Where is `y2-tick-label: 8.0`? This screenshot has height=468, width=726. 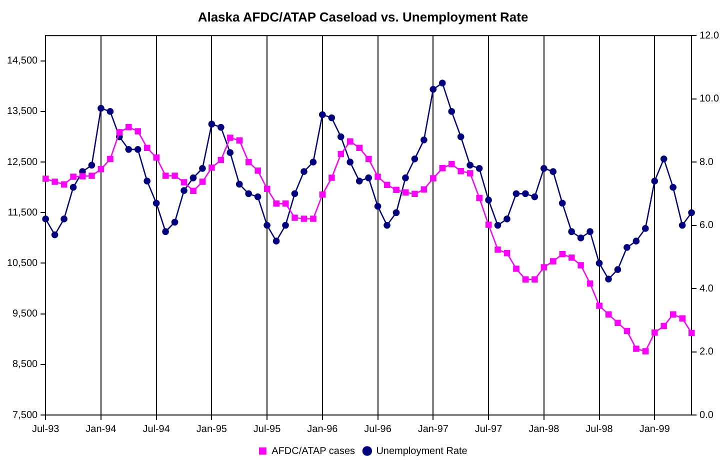
y2-tick-label: 8.0 is located at coordinates (707, 162).